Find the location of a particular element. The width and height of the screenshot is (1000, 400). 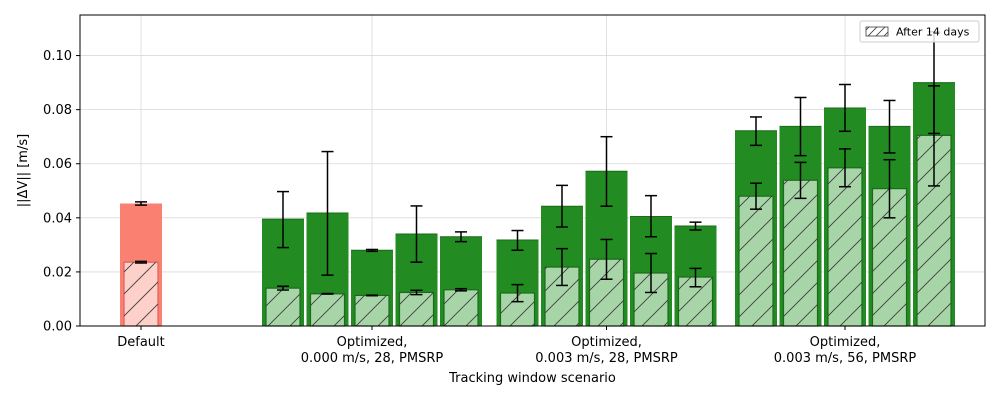

y-tick-label: 0.06 is located at coordinates (57, 164).